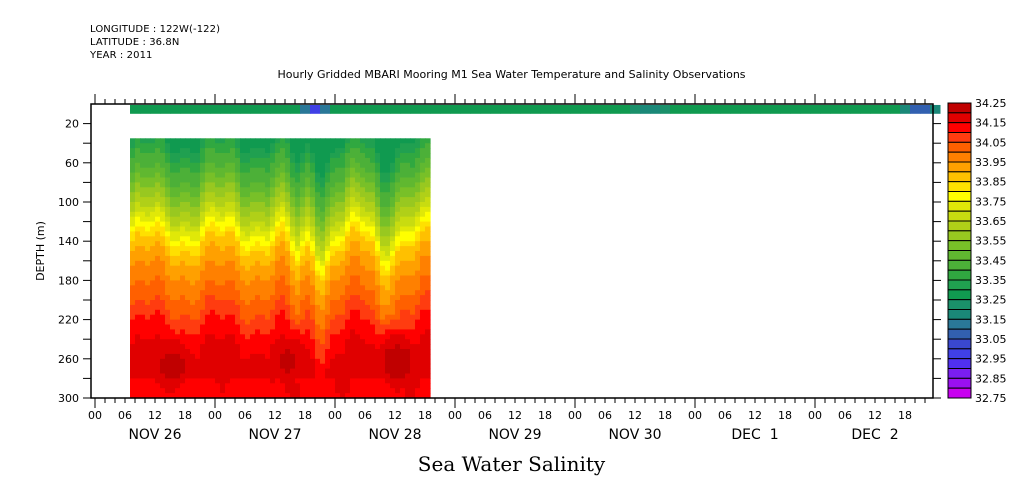 The width and height of the screenshot is (1009, 504). What do you see at coordinates (154, 435) in the screenshot?
I see `x-day-label: NOV 26` at bounding box center [154, 435].